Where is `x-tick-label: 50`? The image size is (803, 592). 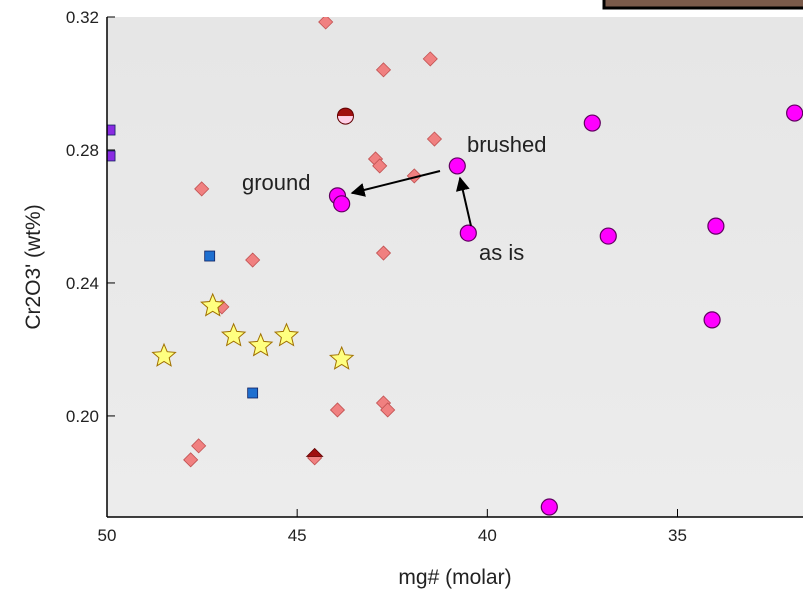
x-tick-label: 50 is located at coordinates (107, 535).